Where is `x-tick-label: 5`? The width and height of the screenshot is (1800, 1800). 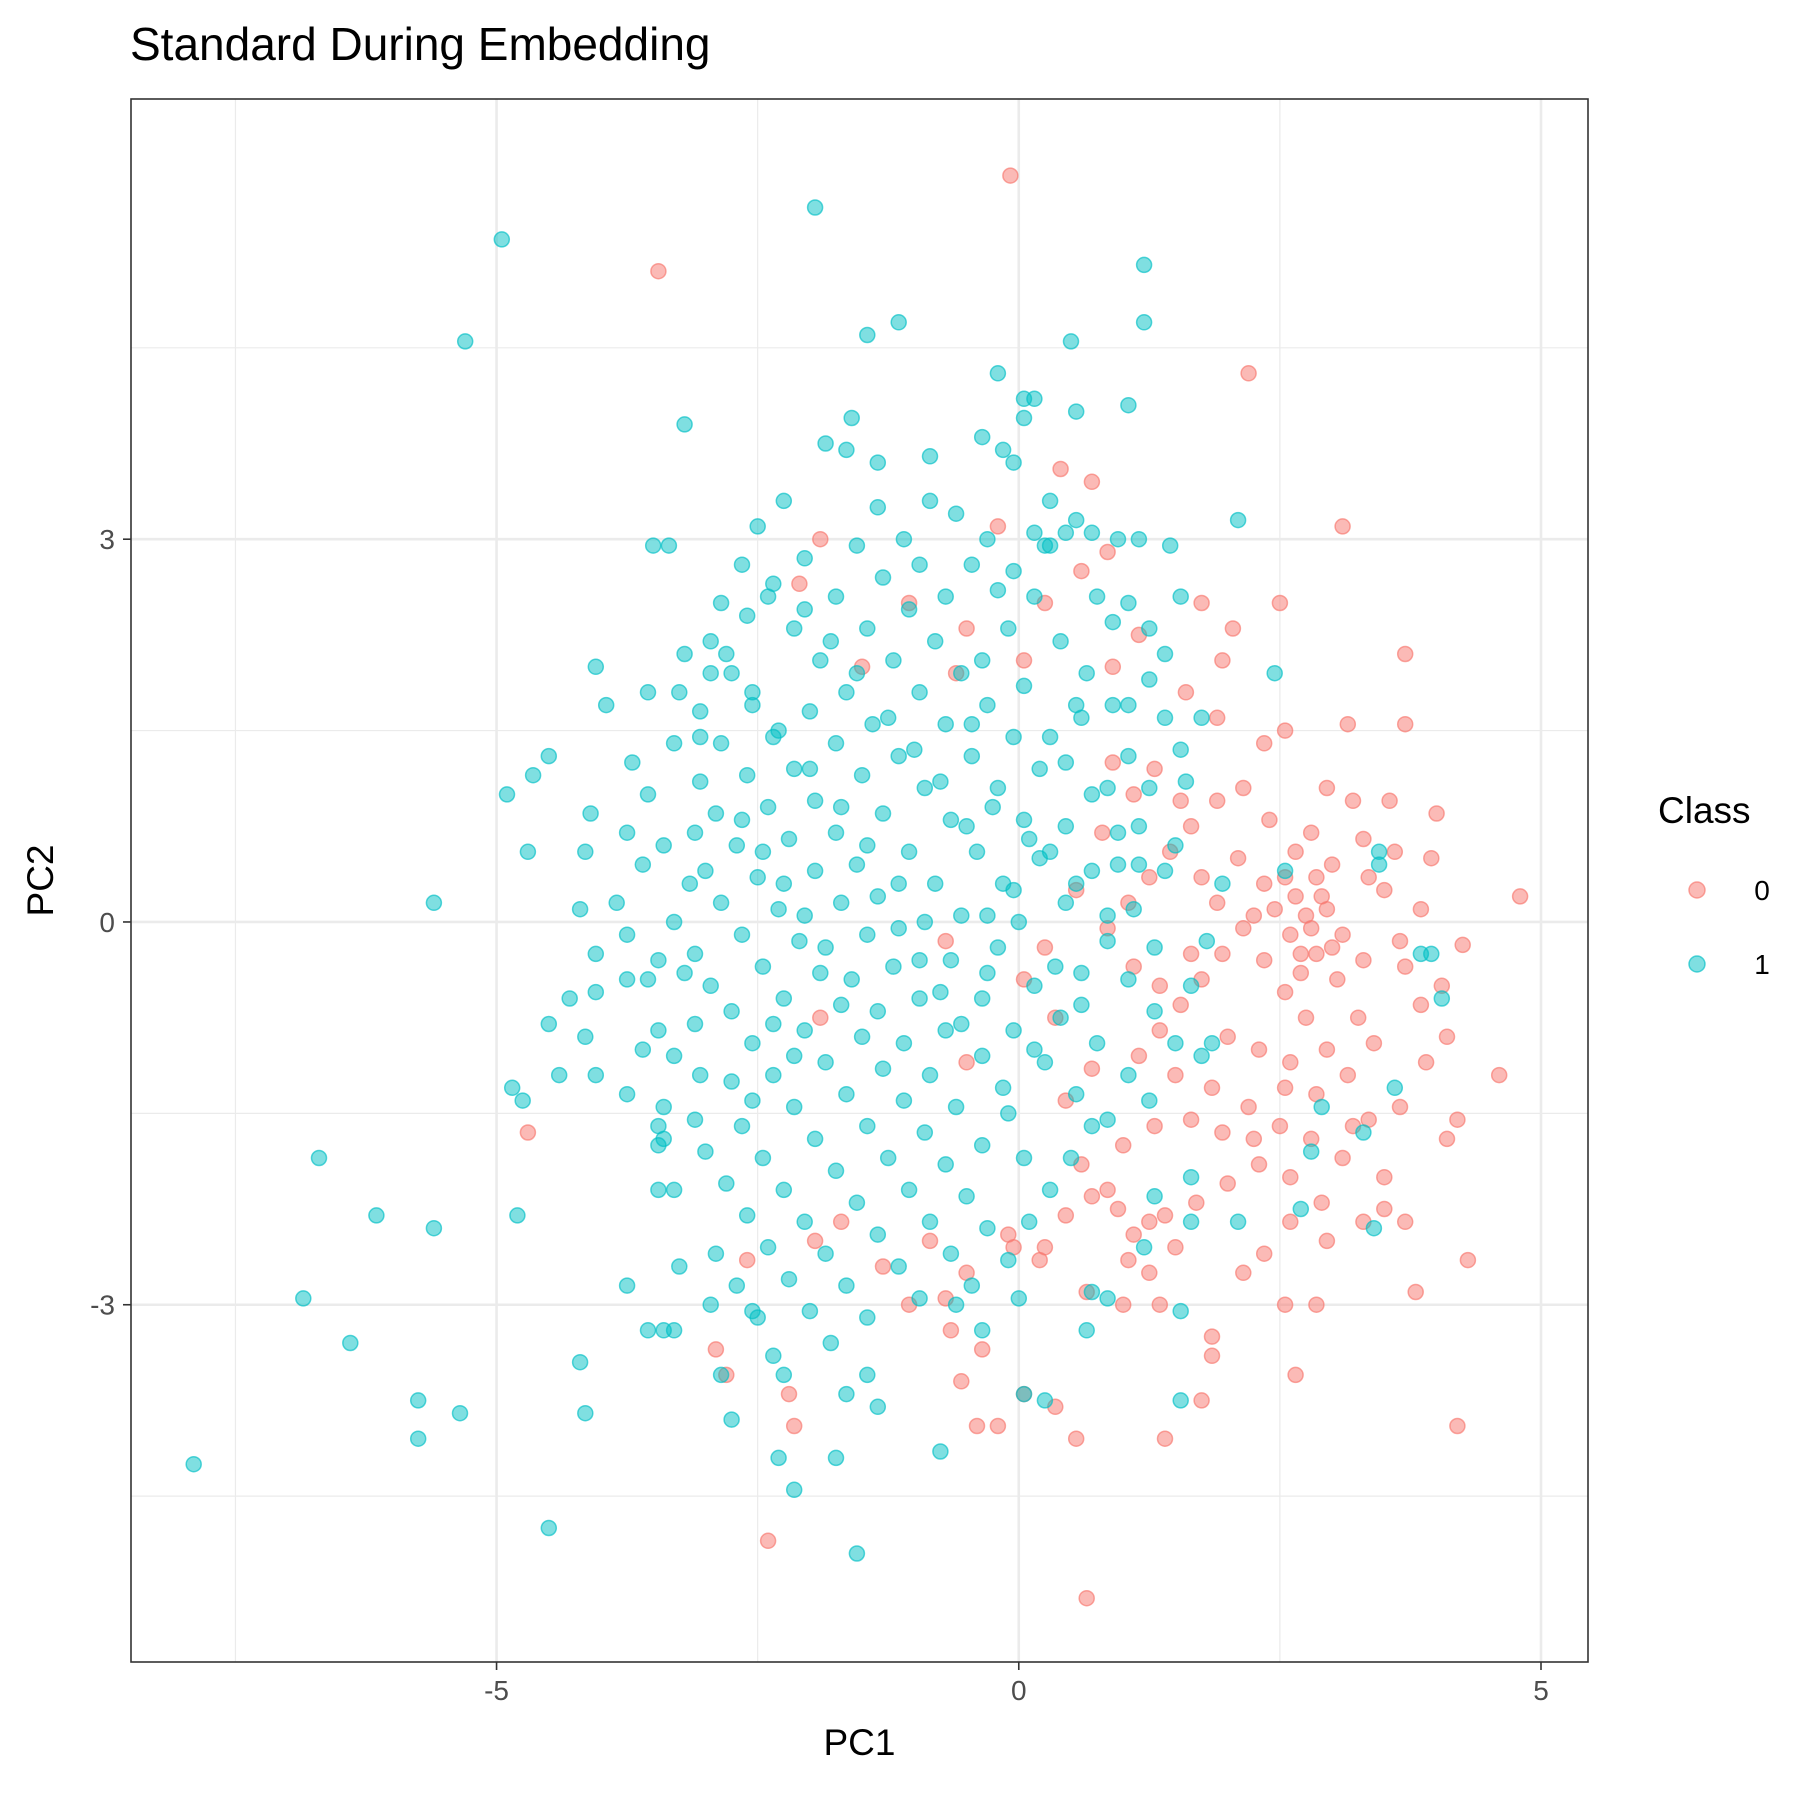
x-tick-label: 5 is located at coordinates (1541, 1690).